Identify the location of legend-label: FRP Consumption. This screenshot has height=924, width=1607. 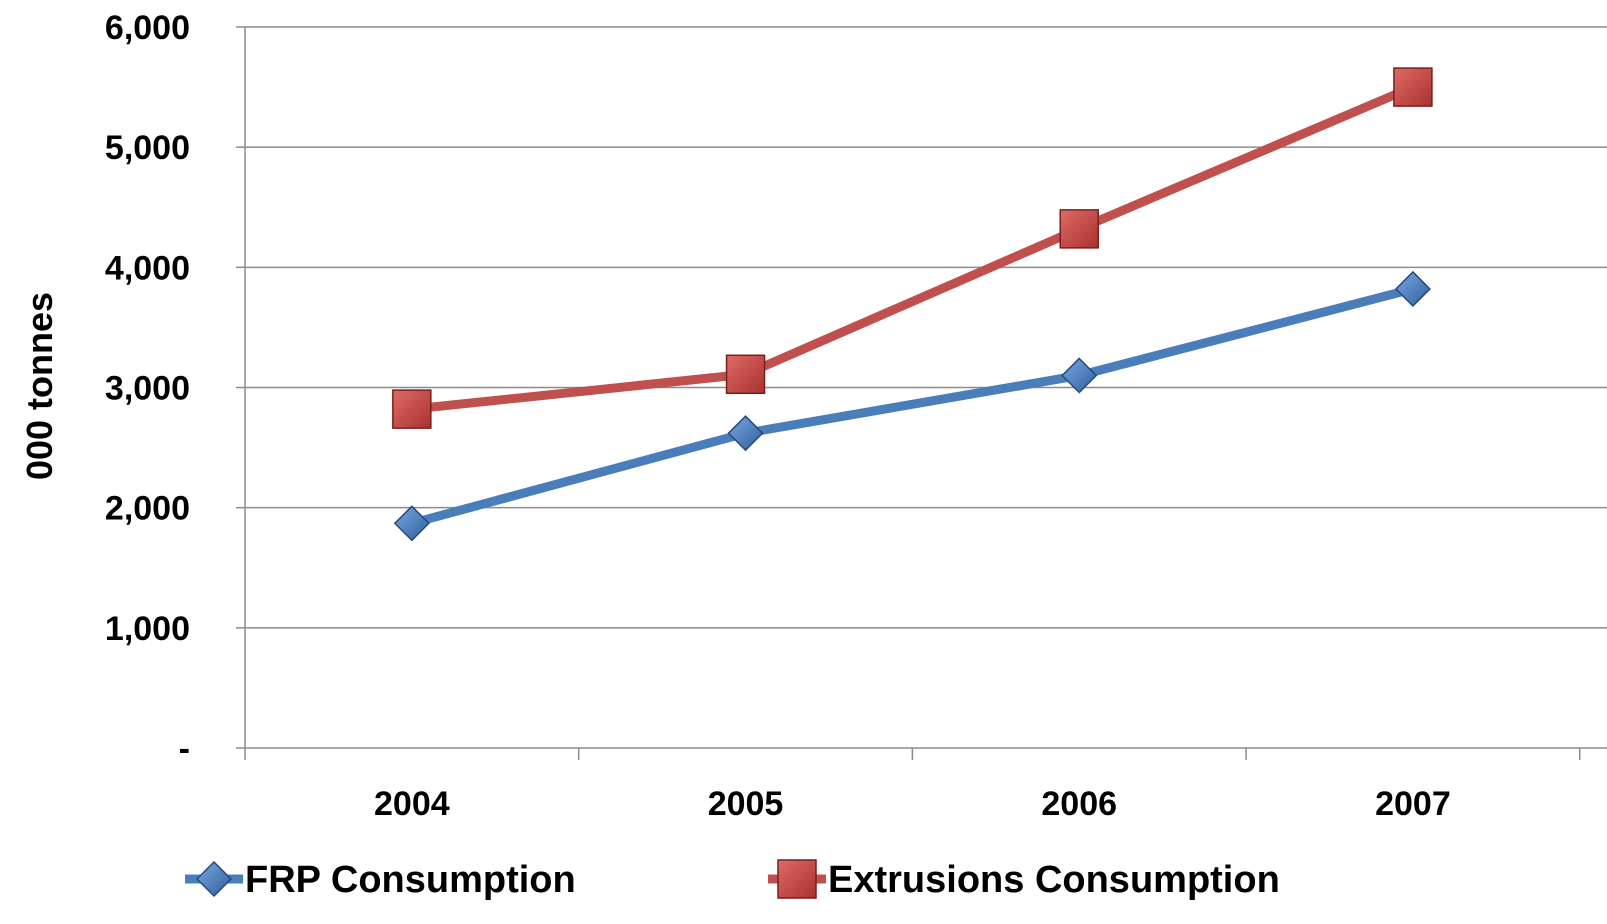
(410, 880).